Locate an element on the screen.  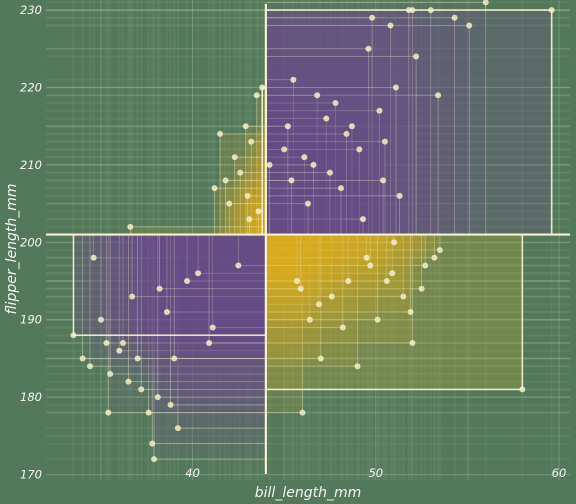
x-tick-label: 50 is located at coordinates (375, 473).